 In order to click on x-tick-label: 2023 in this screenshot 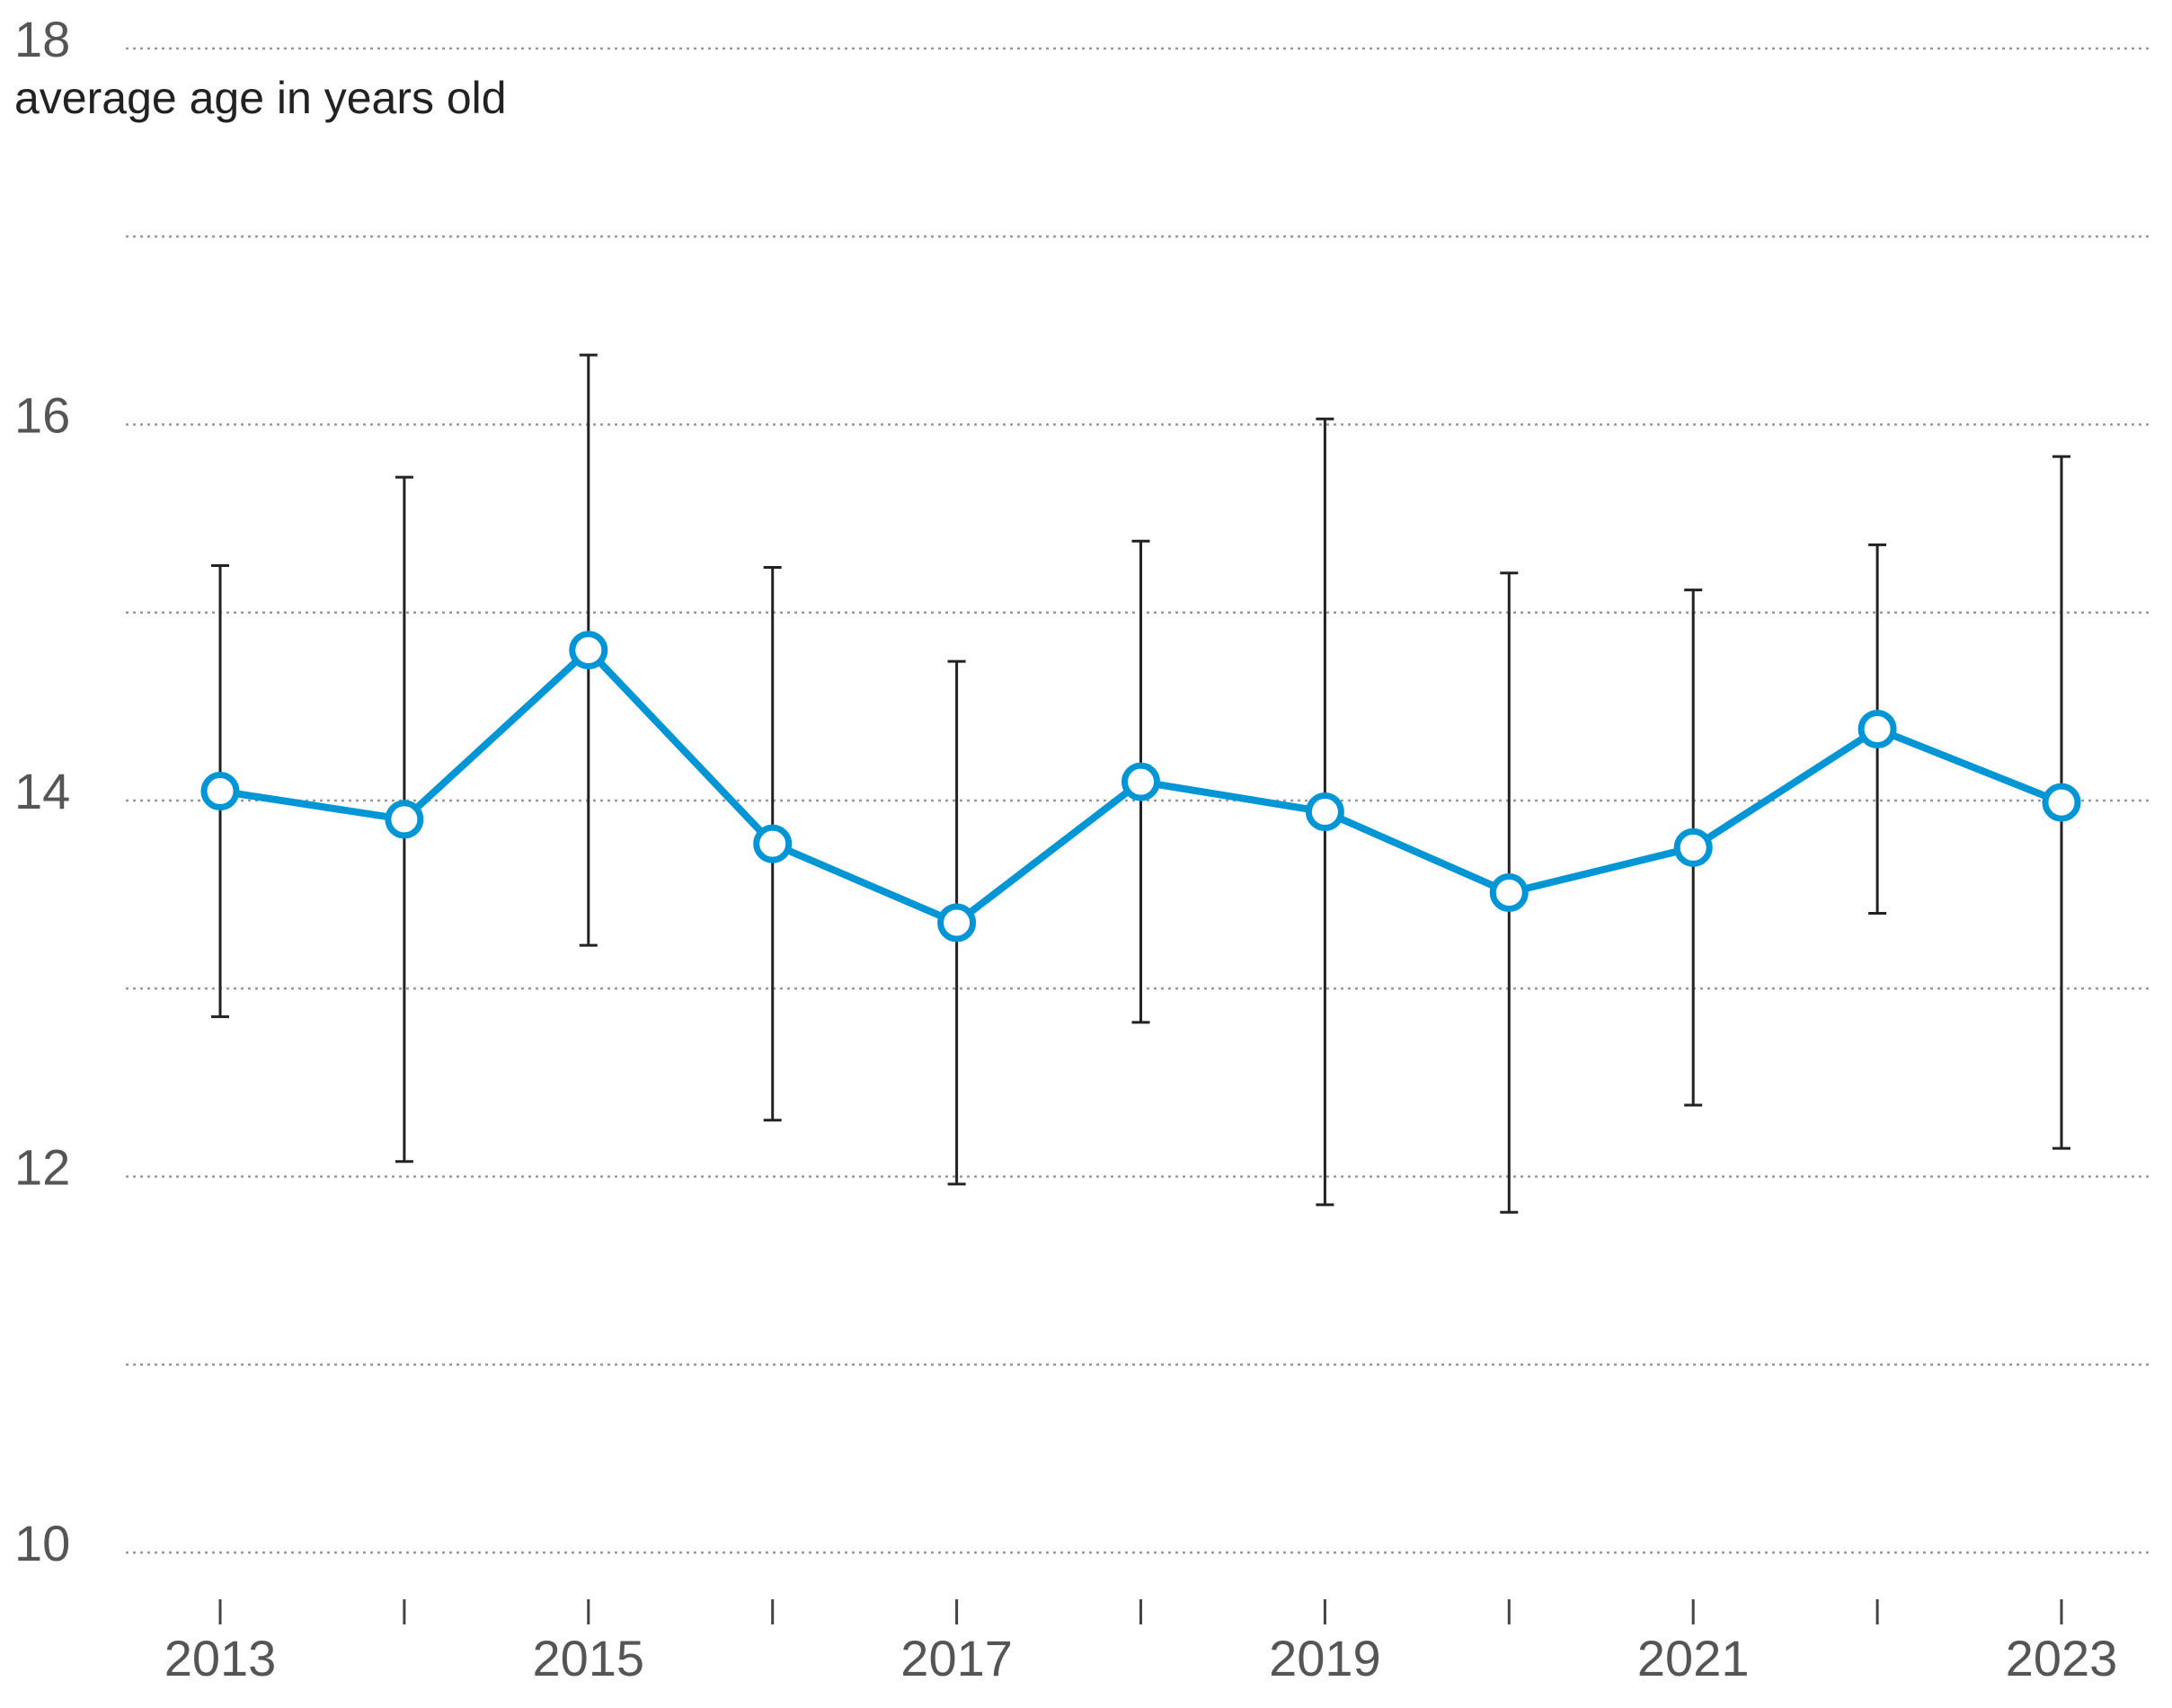, I will do `click(2062, 1658)`.